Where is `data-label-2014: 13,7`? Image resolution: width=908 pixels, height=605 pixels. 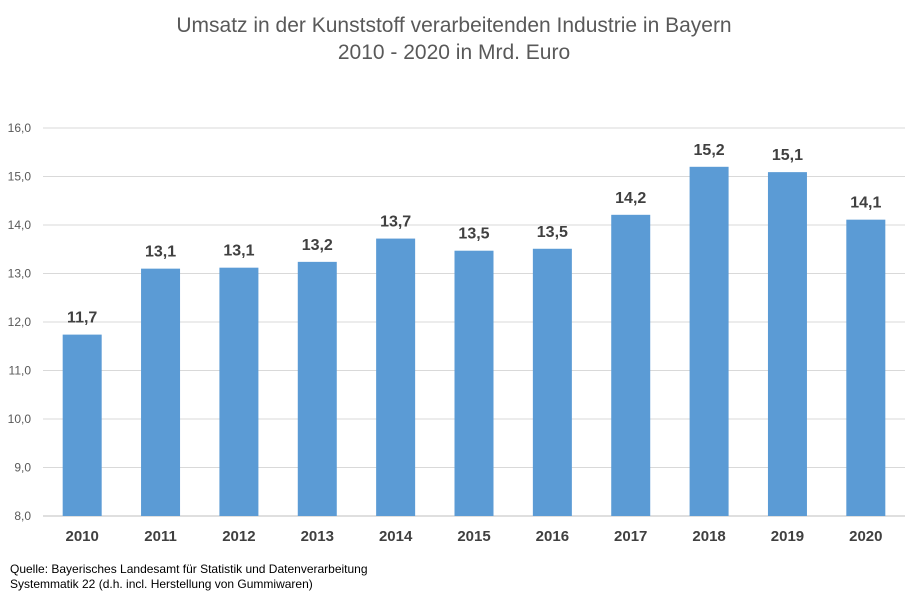 data-label-2014: 13,7 is located at coordinates (395, 222).